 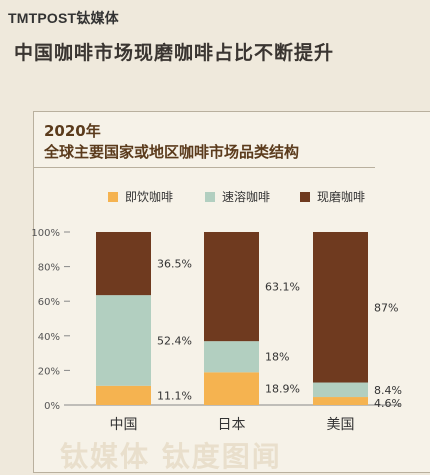 I want to click on data-label: 8.4%, so click(x=388, y=390).